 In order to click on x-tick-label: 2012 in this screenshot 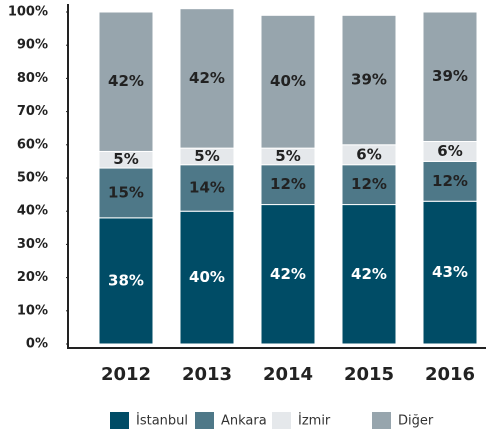, I will do `click(126, 374)`.